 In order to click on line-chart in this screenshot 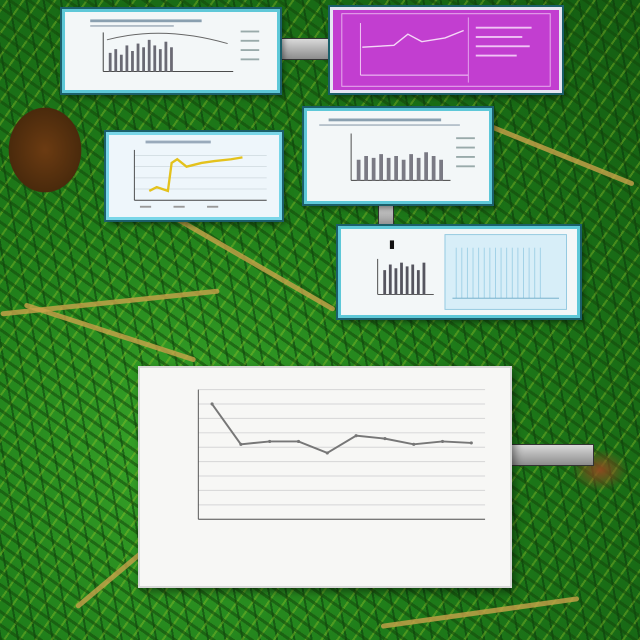, I will do `click(341, 454)`.